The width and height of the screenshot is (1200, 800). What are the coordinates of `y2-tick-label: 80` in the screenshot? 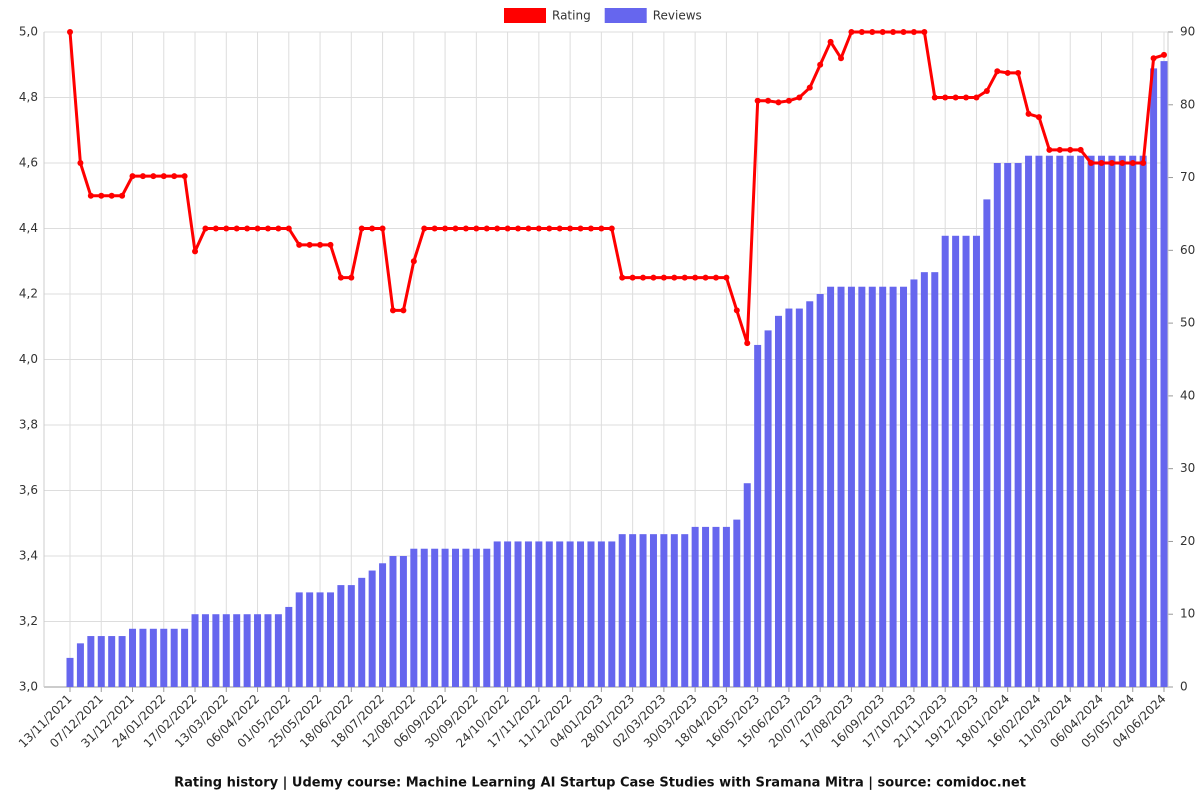 It's located at (1187, 104).